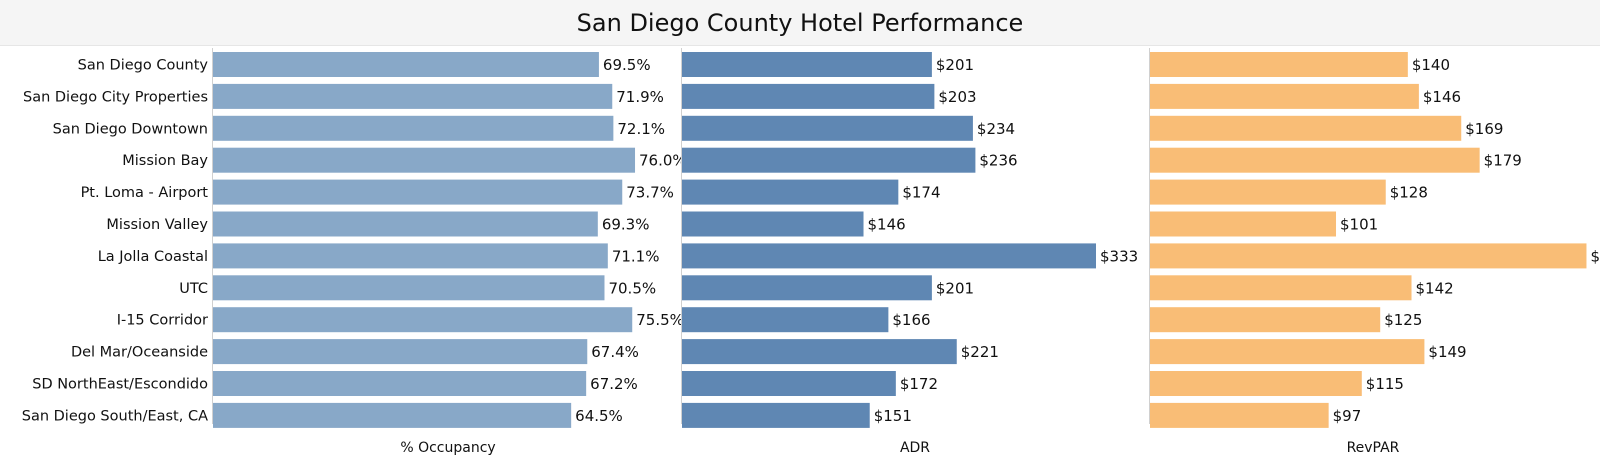  Describe the element at coordinates (915, 448) in the screenshot. I see `adr-axis-title: ADR` at that location.